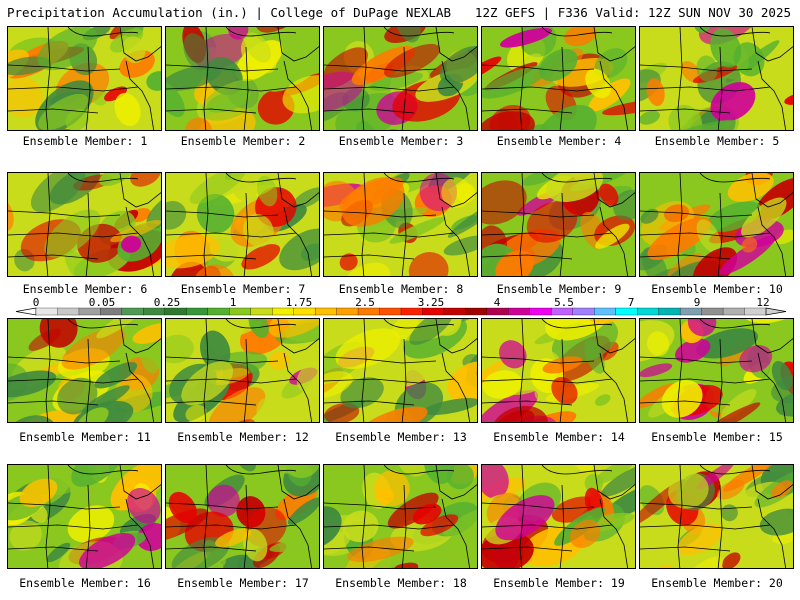 Image resolution: width=800 pixels, height=600 pixels. Describe the element at coordinates (243, 141) in the screenshot. I see `ensemble-member-caption: Ensemble Member: 2` at that location.